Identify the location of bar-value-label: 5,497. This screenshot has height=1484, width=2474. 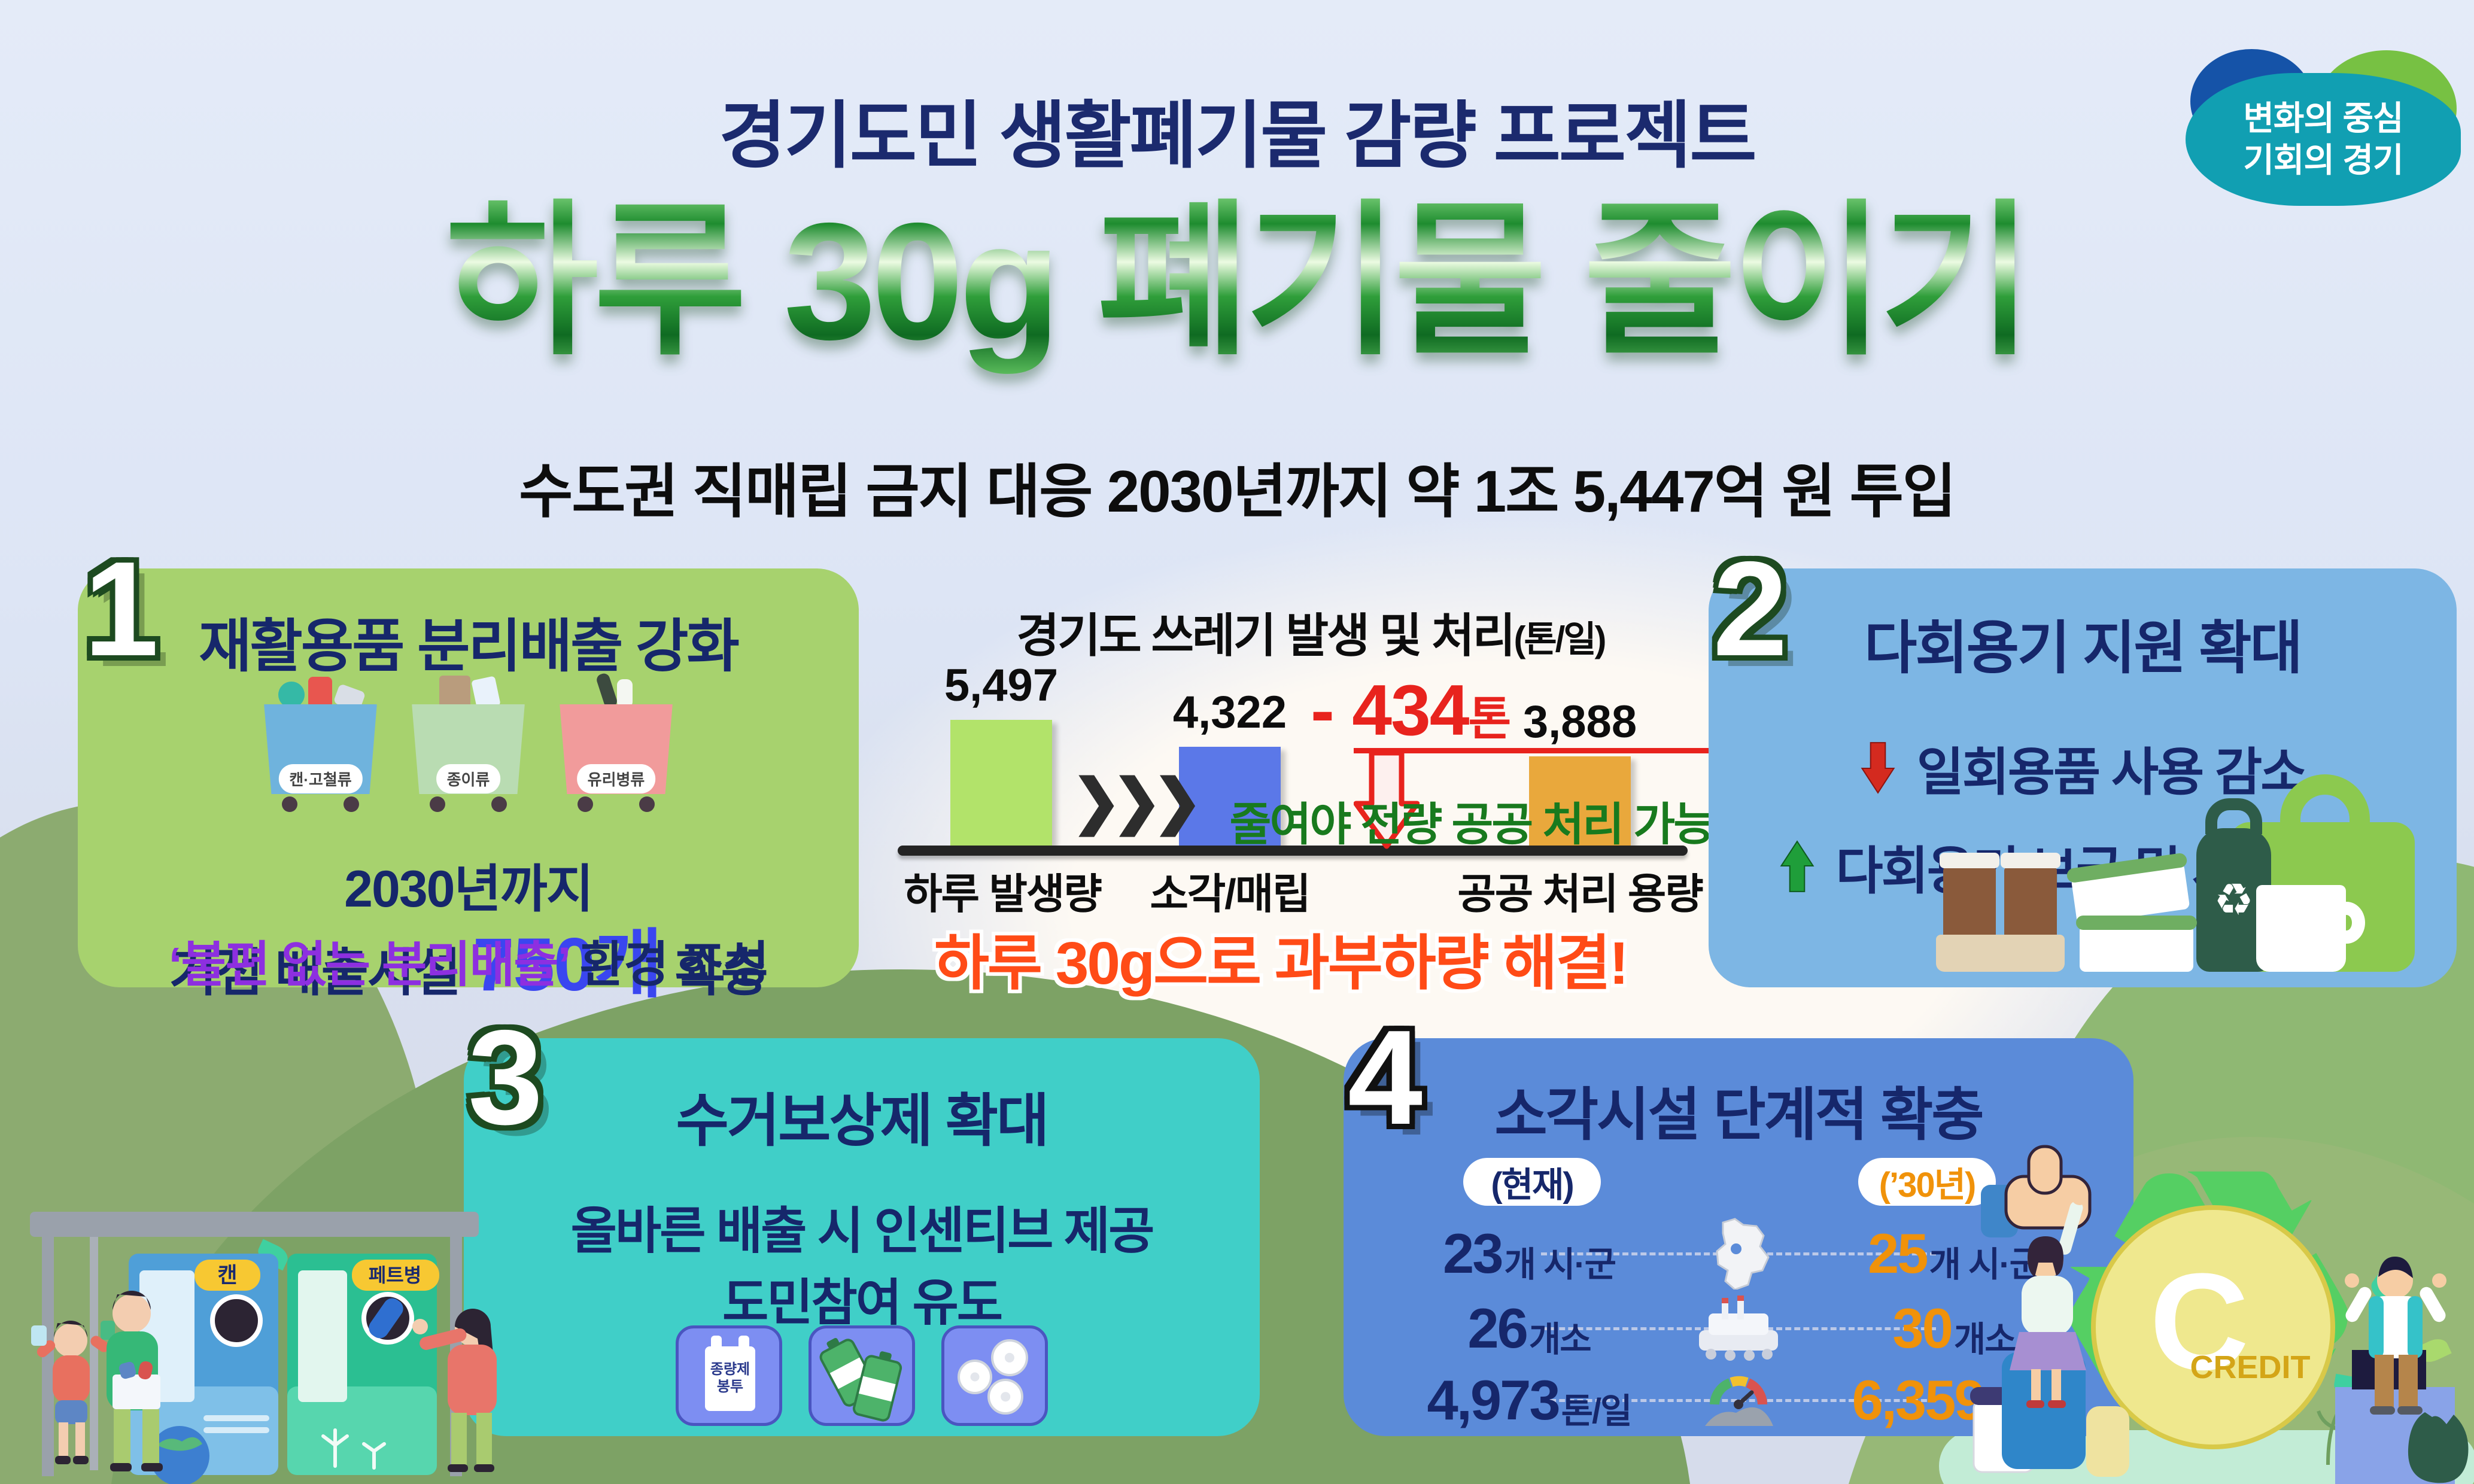
(1001, 685).